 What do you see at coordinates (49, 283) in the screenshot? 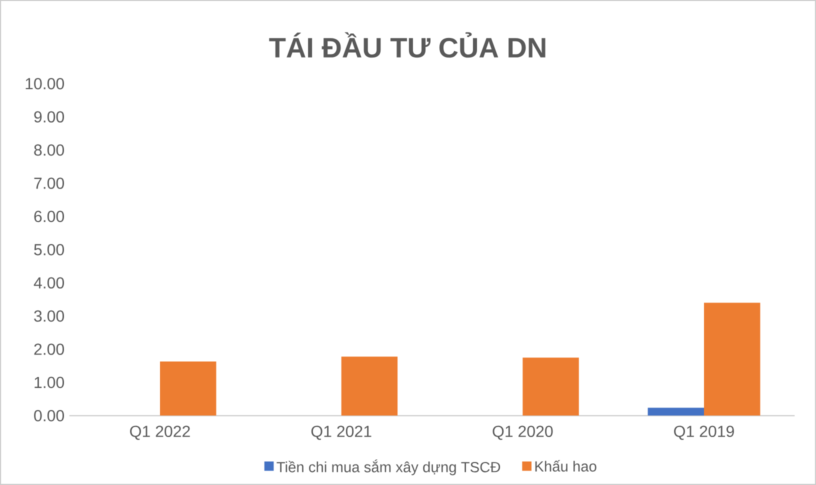
I see `y-tick-label: 4.00` at bounding box center [49, 283].